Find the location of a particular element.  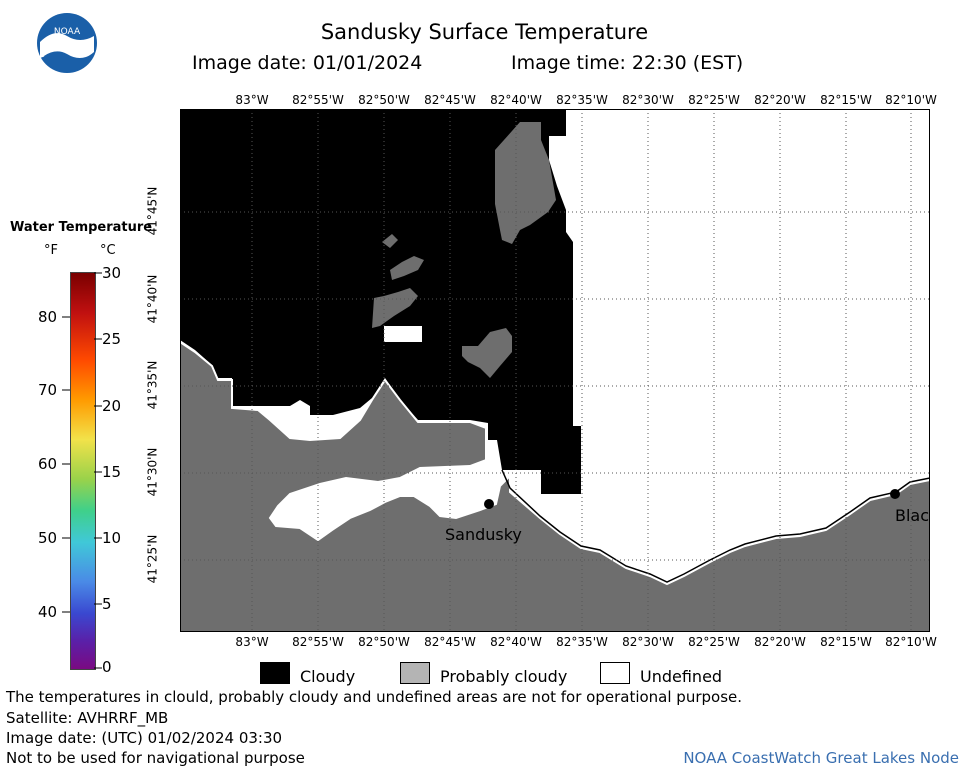

colorbar-title: Water Temperature is located at coordinates (81, 227).